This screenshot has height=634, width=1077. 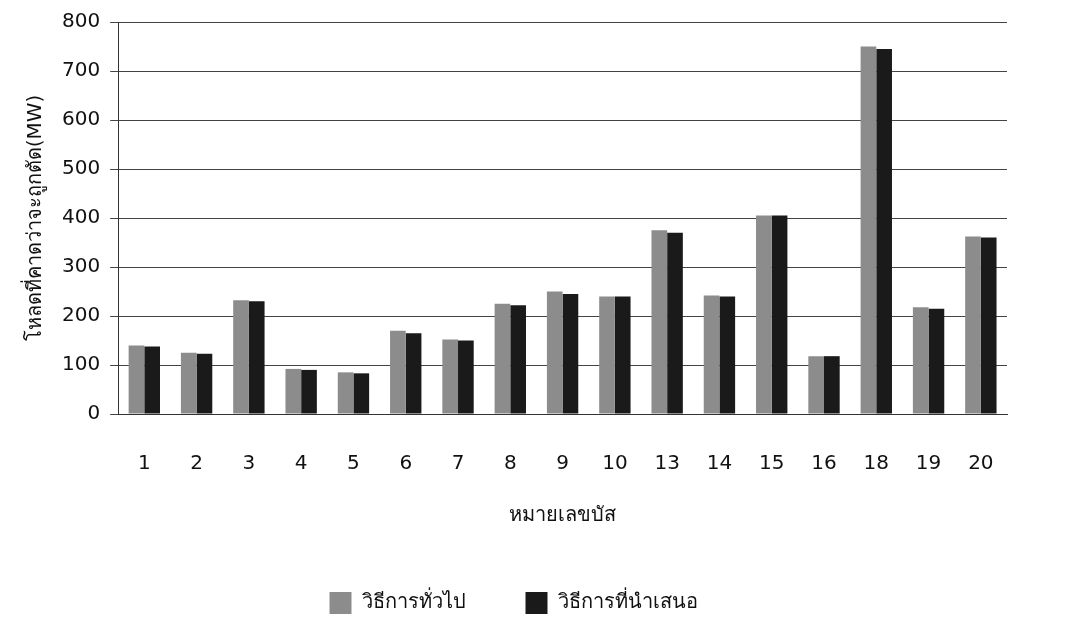 I want to click on y-tick-label: 800, so click(x=81, y=20).